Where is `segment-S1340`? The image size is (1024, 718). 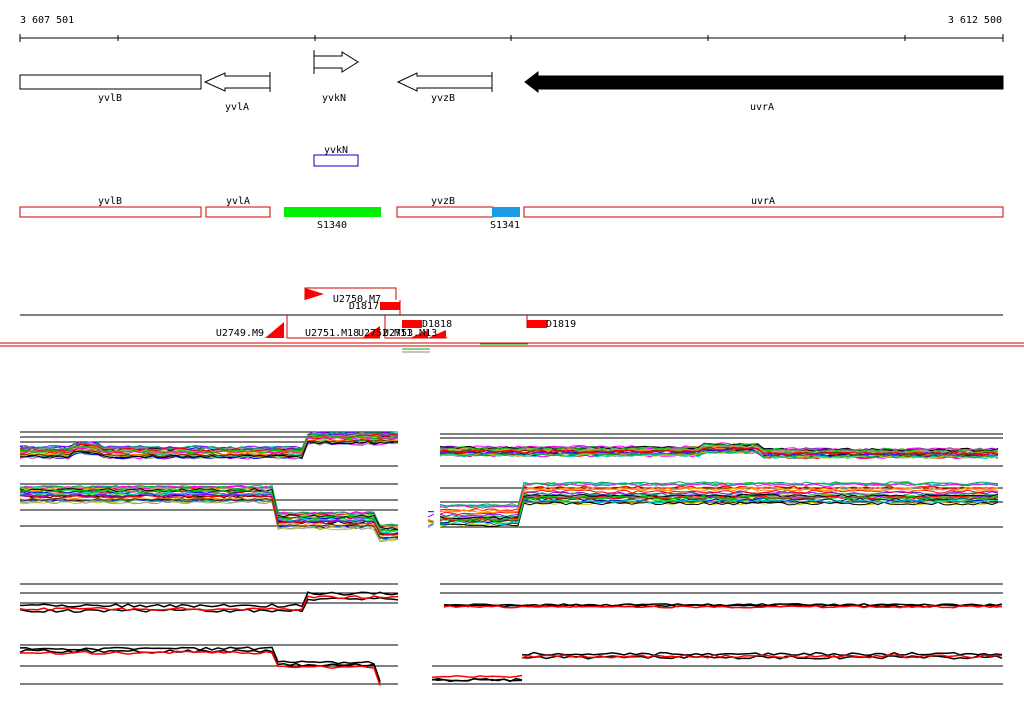
segment-S1340 is located at coordinates (332, 212).